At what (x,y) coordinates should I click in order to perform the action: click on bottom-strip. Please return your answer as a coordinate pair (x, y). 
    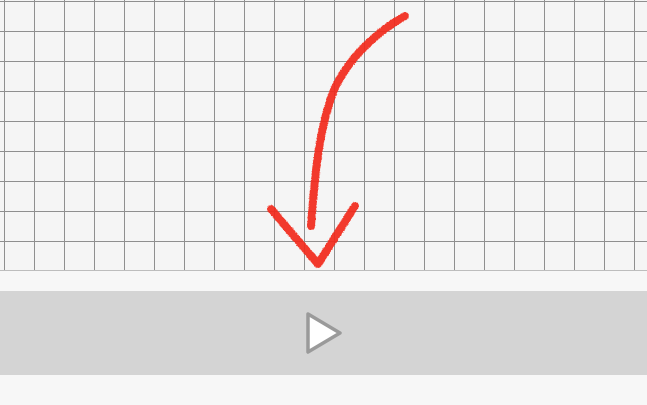
    Looking at the image, I should click on (323, 390).